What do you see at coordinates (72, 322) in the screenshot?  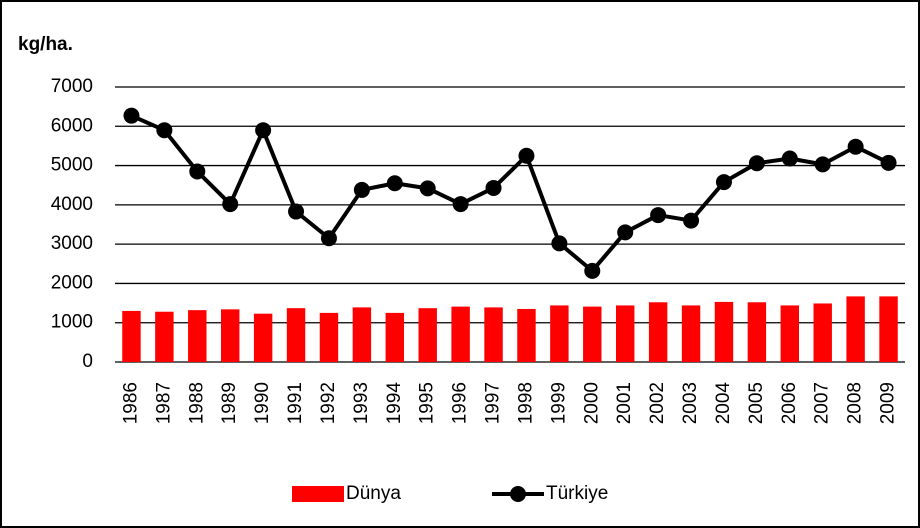 I see `y-tick-label: 1000` at bounding box center [72, 322].